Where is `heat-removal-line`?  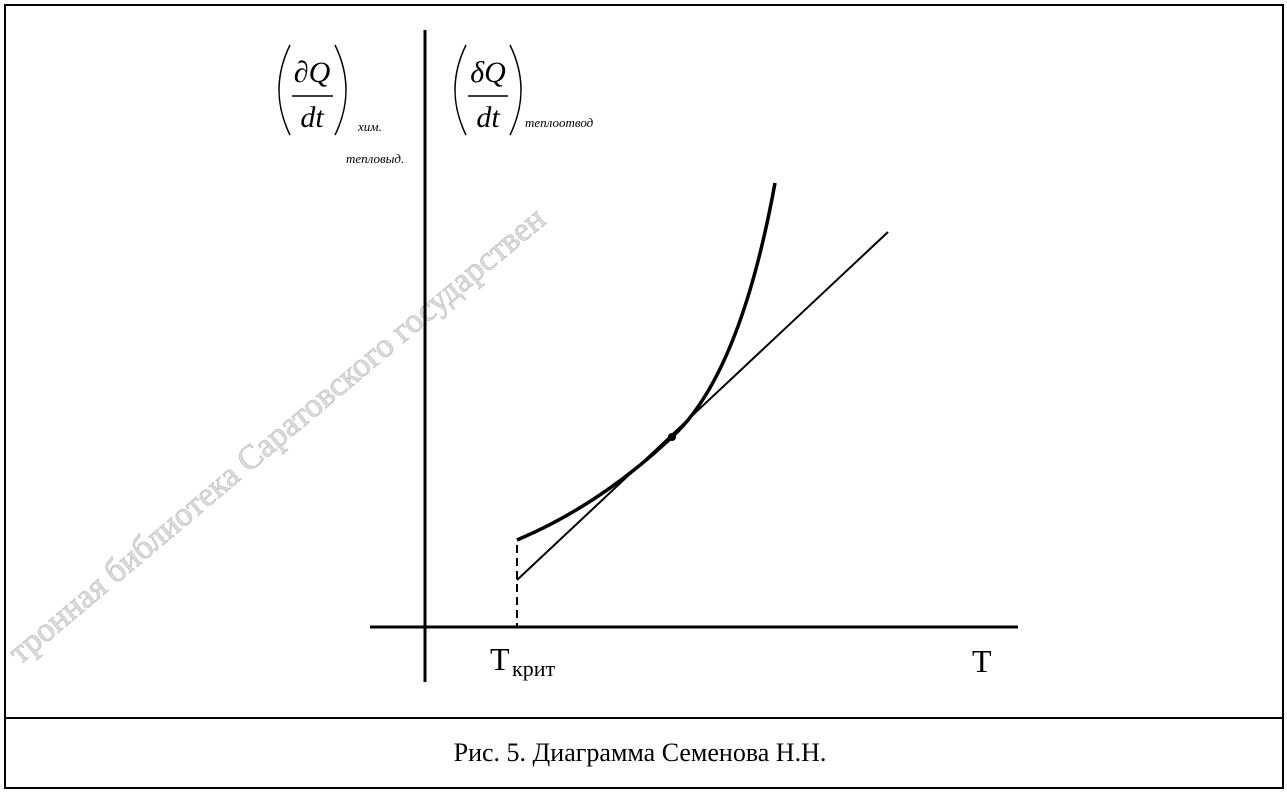
heat-removal-line is located at coordinates (702, 406).